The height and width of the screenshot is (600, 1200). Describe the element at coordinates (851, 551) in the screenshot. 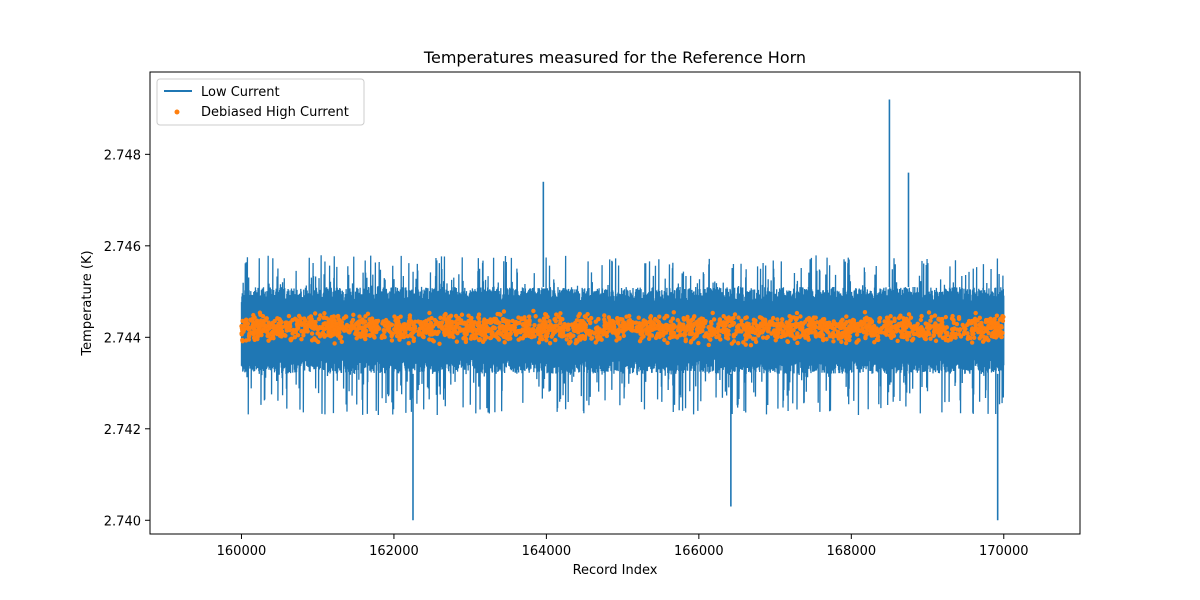

I see `x-tick-label: 168000` at that location.